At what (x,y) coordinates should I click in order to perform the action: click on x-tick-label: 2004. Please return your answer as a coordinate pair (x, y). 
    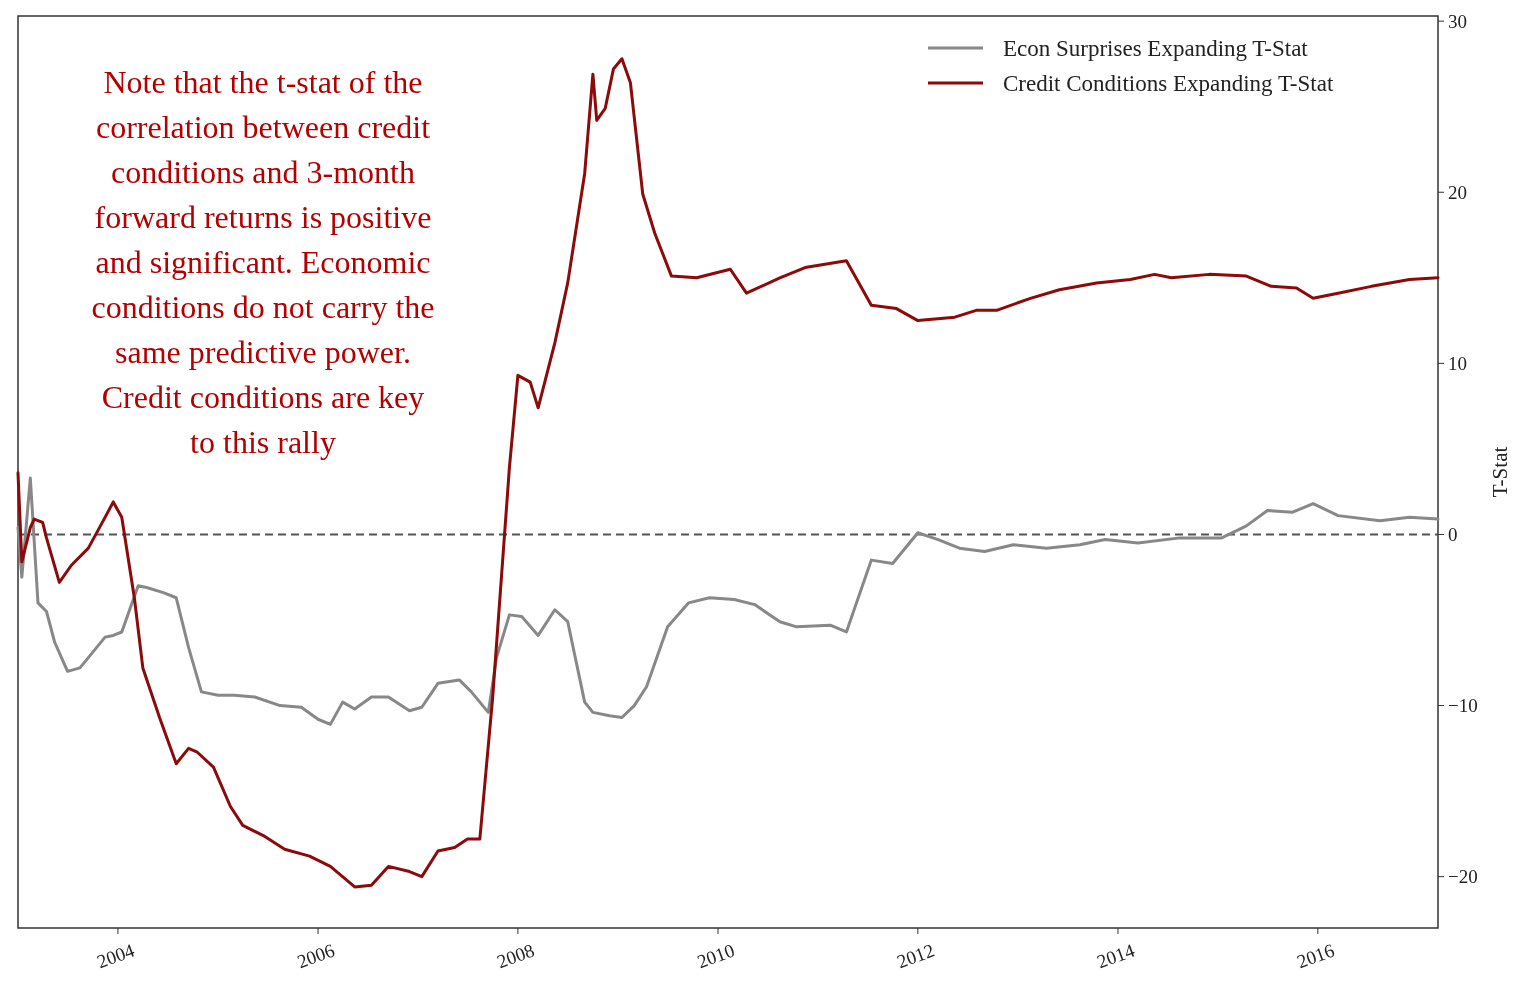
    Looking at the image, I should click on (116, 956).